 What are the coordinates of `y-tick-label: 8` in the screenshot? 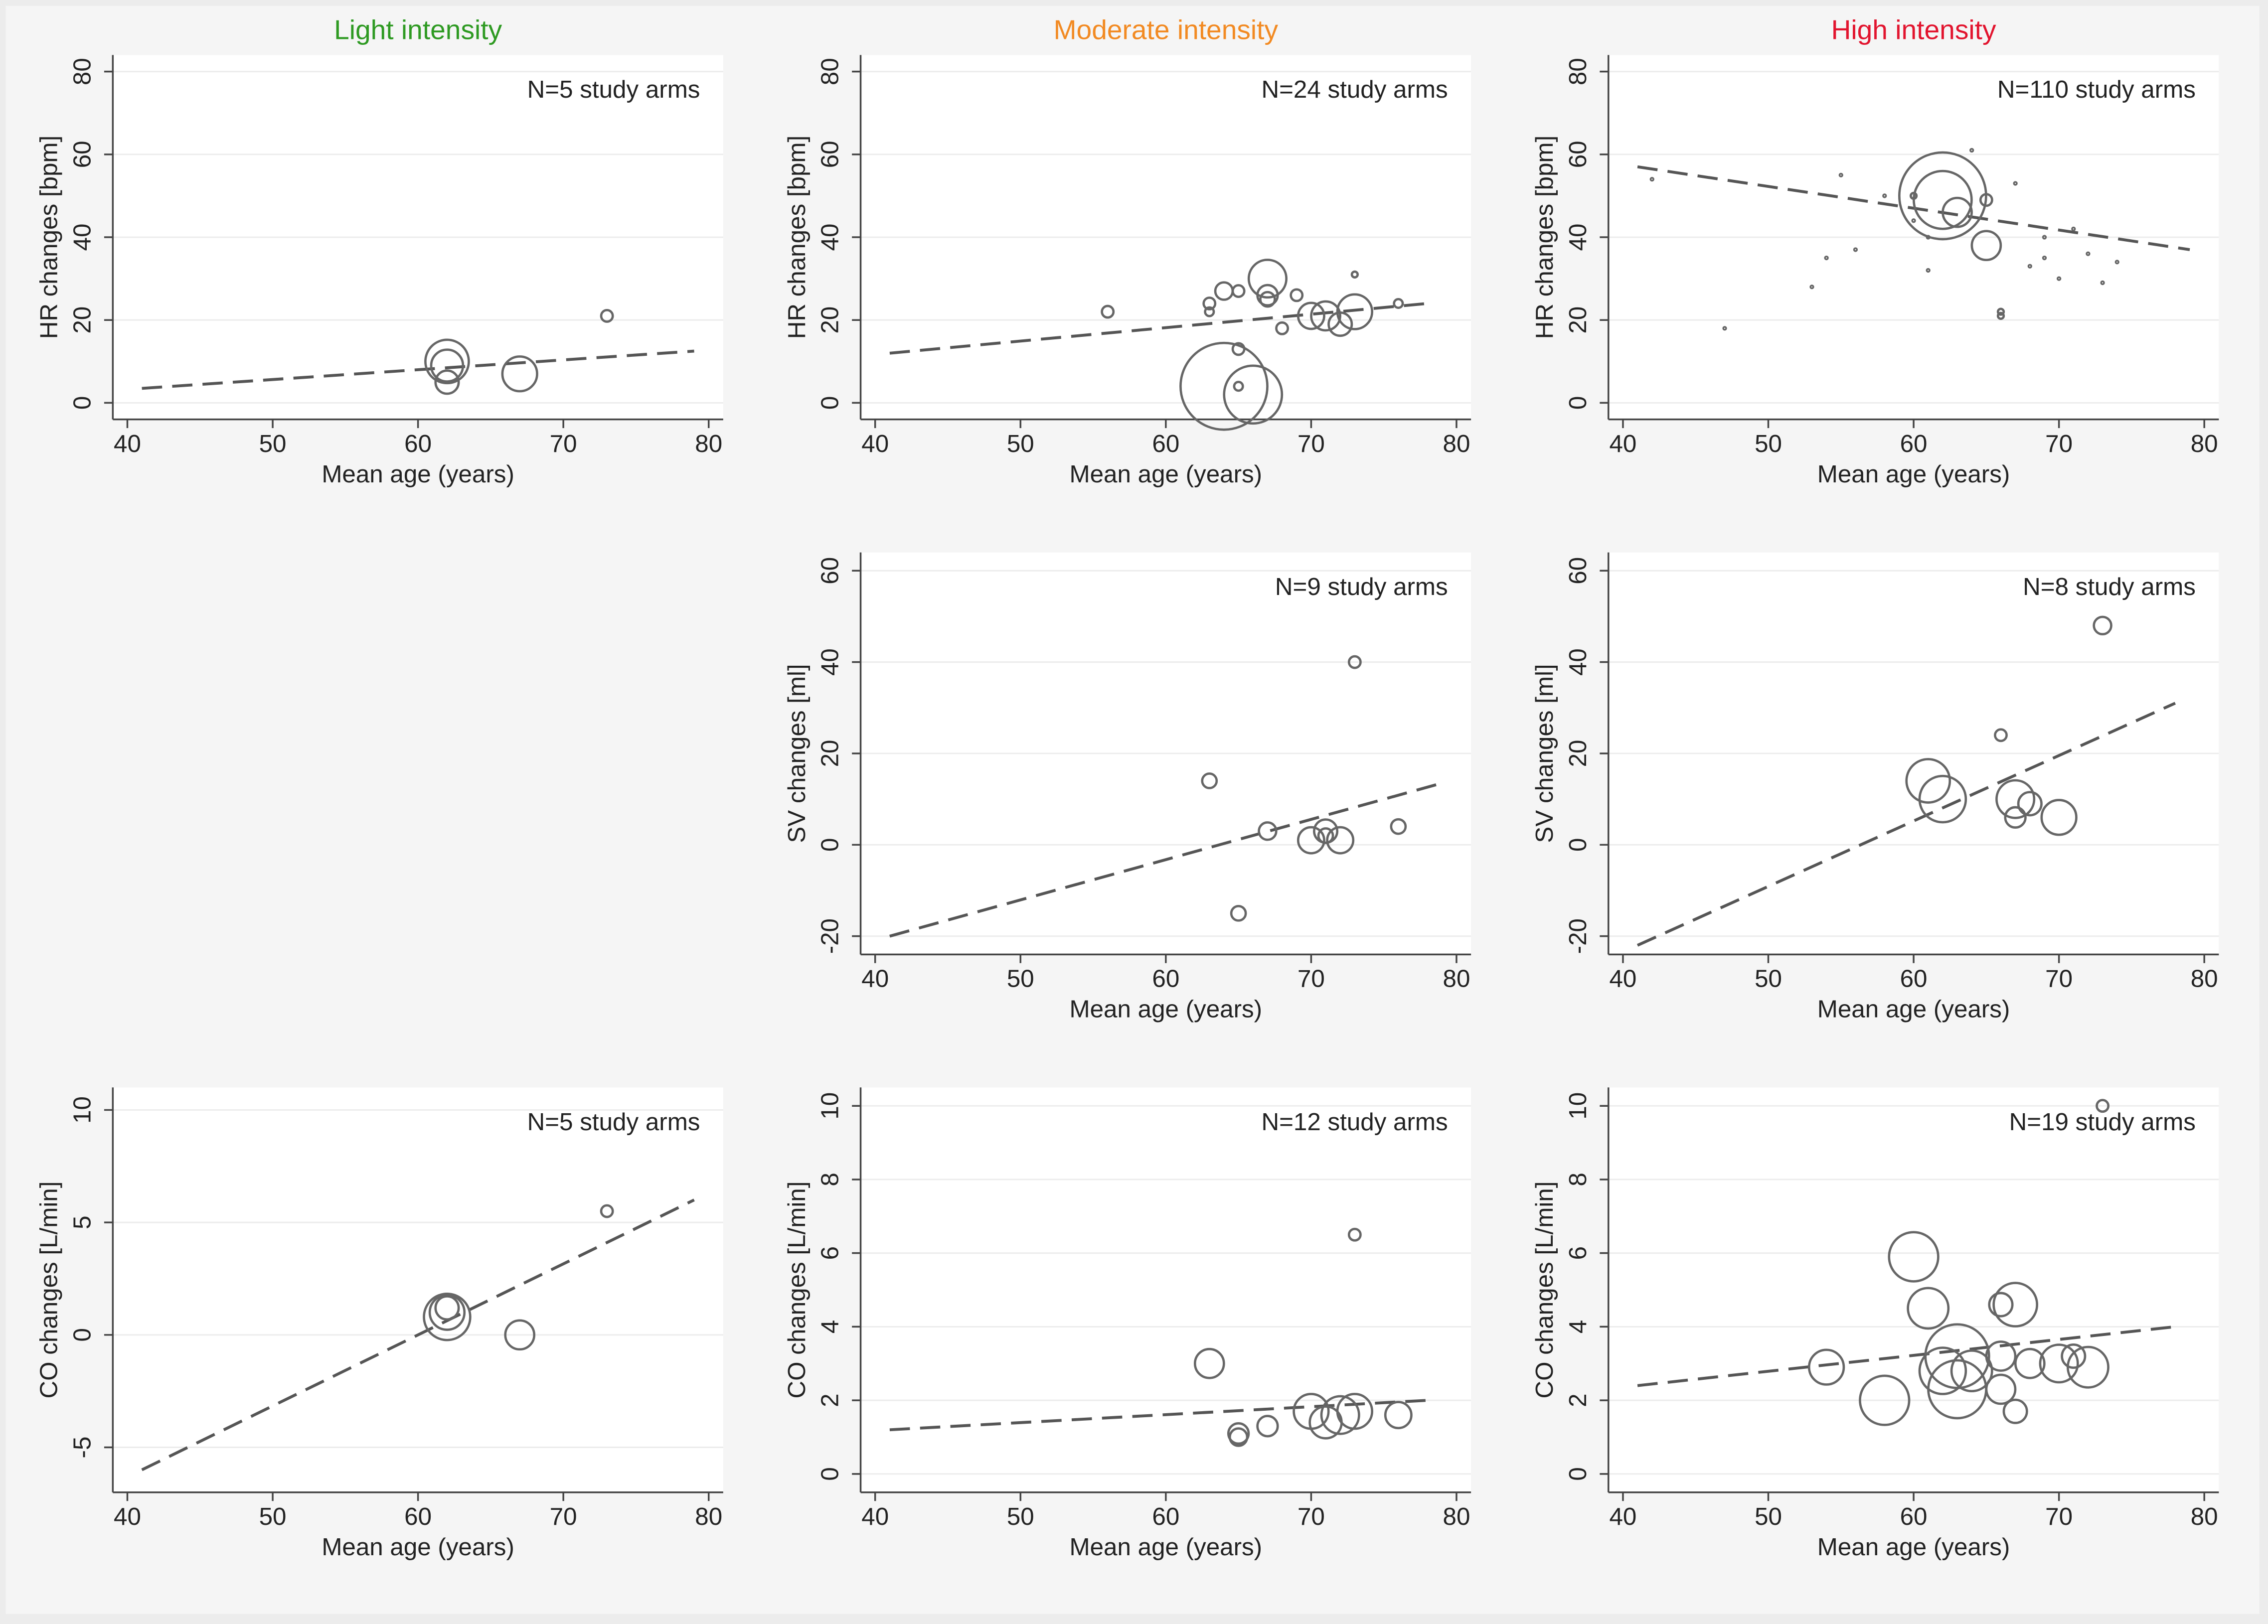 It's located at (1578, 1179).